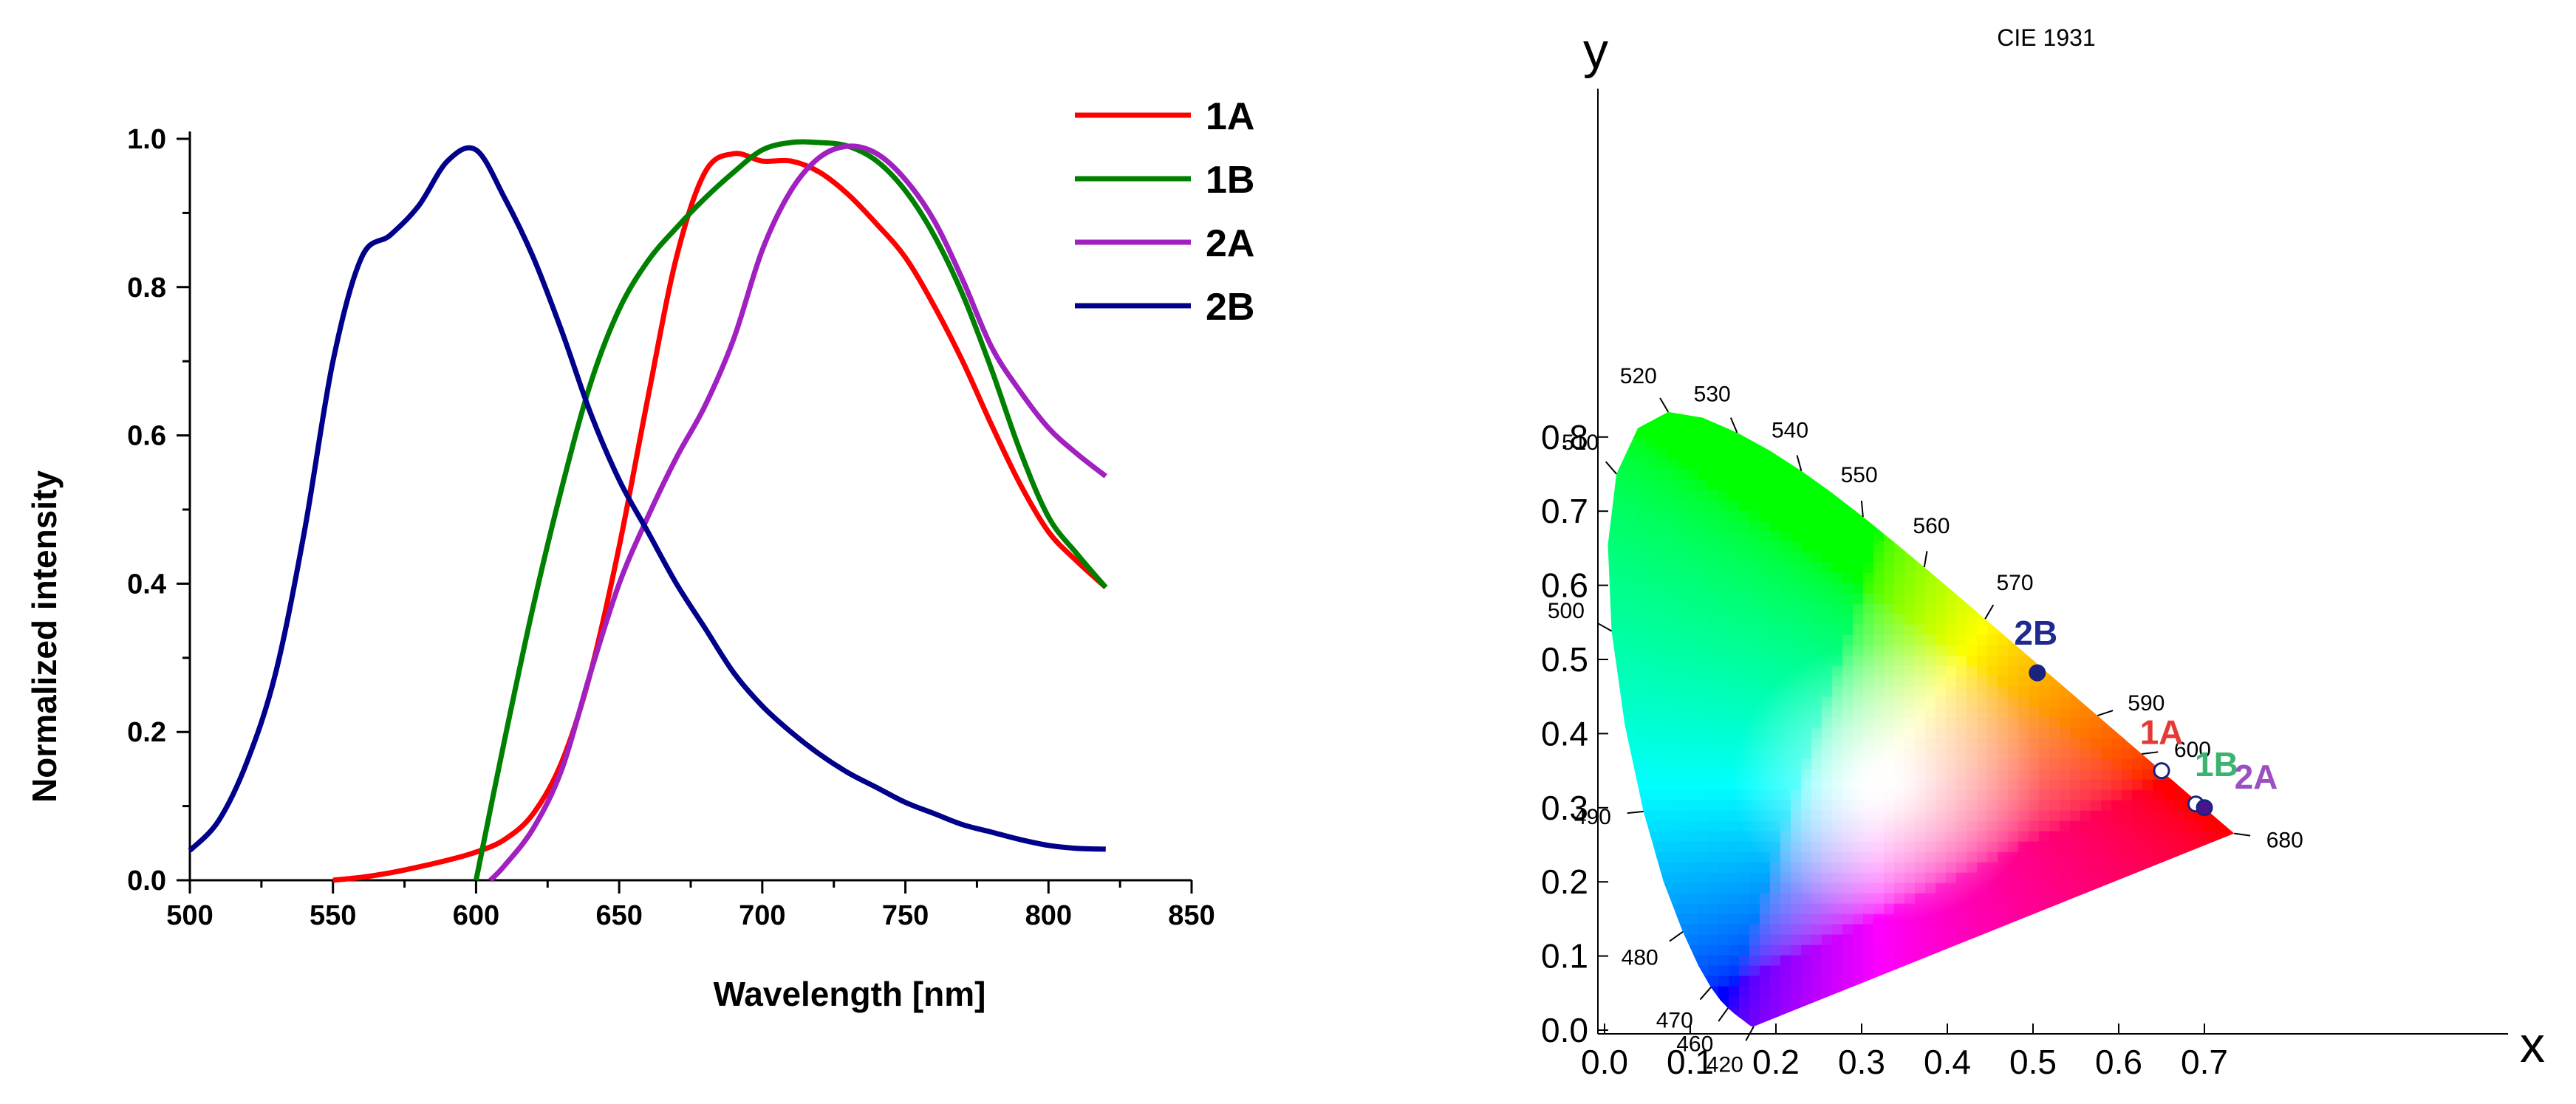 This screenshot has width=2576, height=1104. Describe the element at coordinates (2035, 633) in the screenshot. I see `point-label-2B: 2B` at that location.